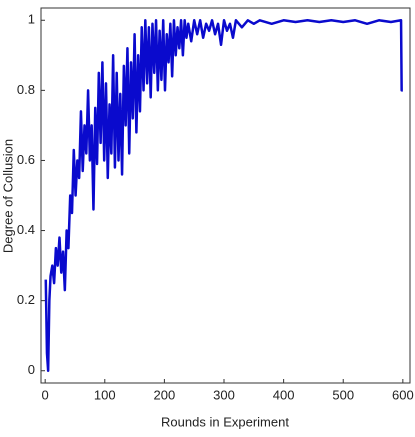 This screenshot has height=437, width=415. What do you see at coordinates (26, 89) in the screenshot?
I see `y-tick-label: 0.8` at bounding box center [26, 89].